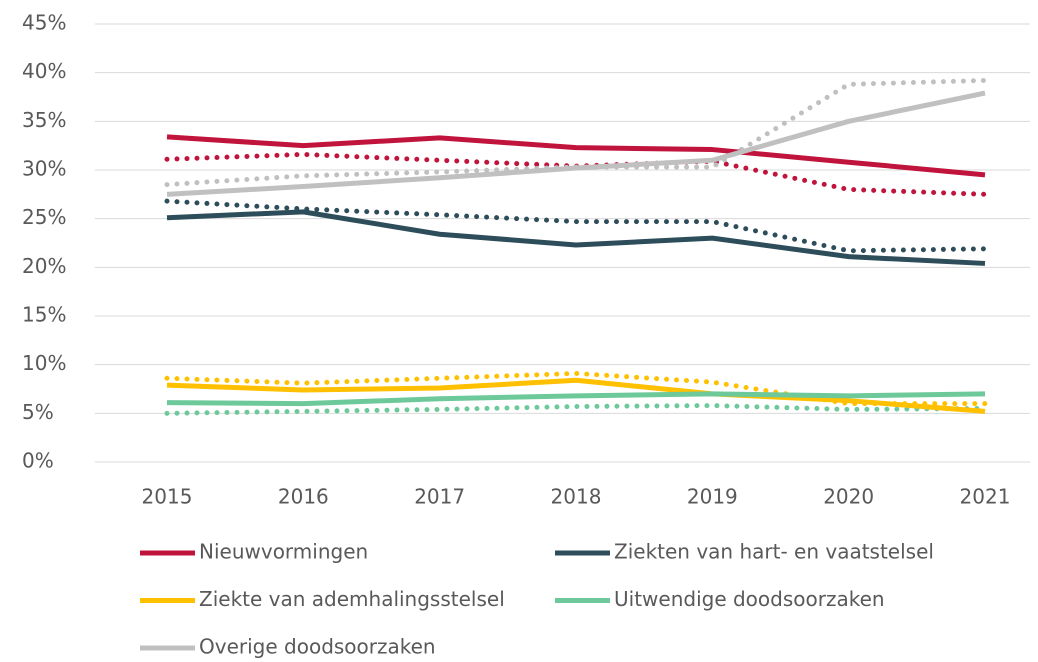 This screenshot has width=1038, height=662. What do you see at coordinates (44, 71) in the screenshot?
I see `y-tick-label: 40%` at bounding box center [44, 71].